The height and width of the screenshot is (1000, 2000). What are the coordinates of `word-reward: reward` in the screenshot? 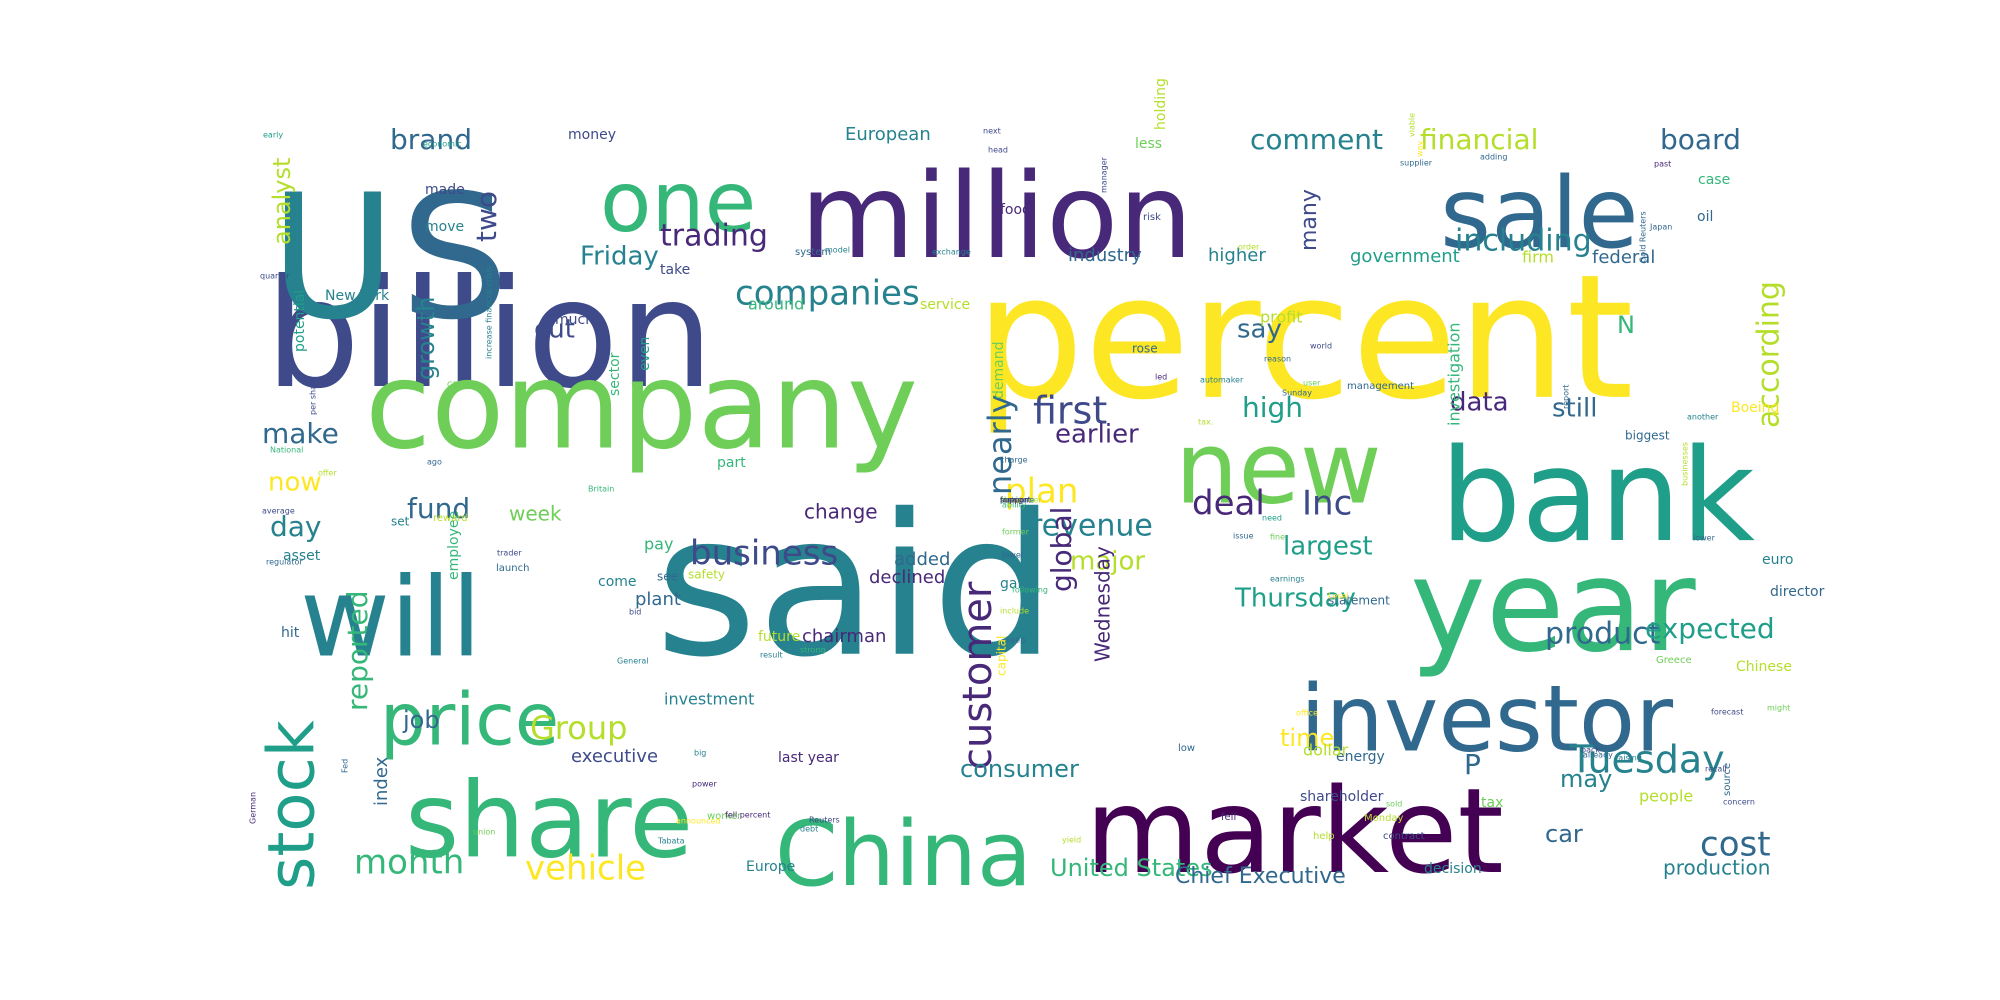 It's located at (450, 518).